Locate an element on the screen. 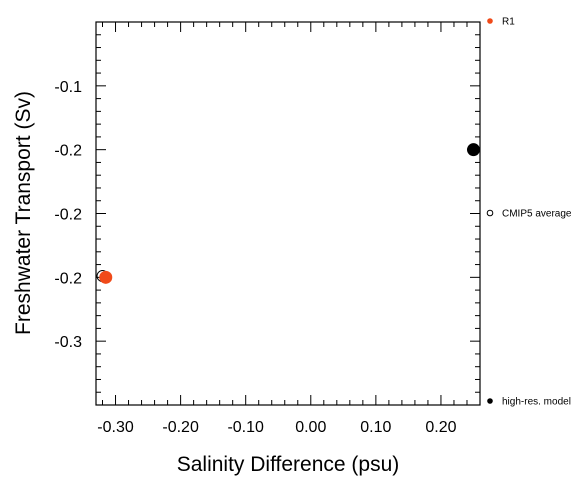  legend: R1 CMIP5 average high-res. model is located at coordinates (529, 212).